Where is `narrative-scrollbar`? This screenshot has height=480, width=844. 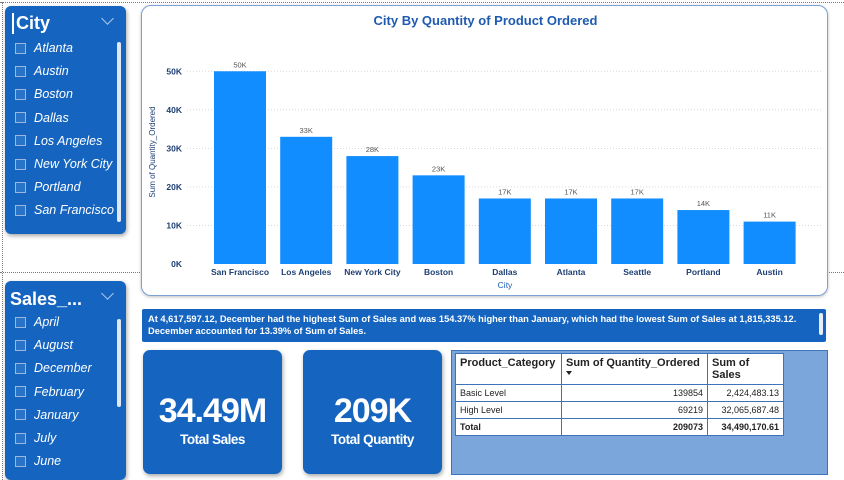 narrative-scrollbar is located at coordinates (821, 324).